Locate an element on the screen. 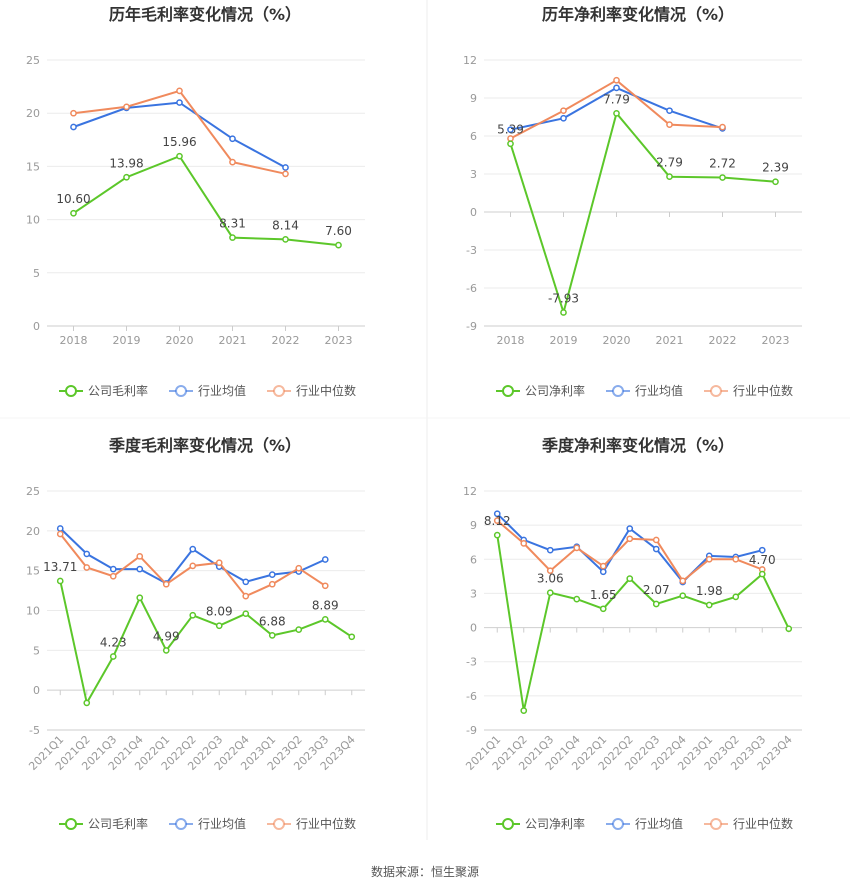 The height and width of the screenshot is (895, 850). data-label: 1.98 is located at coordinates (709, 591).